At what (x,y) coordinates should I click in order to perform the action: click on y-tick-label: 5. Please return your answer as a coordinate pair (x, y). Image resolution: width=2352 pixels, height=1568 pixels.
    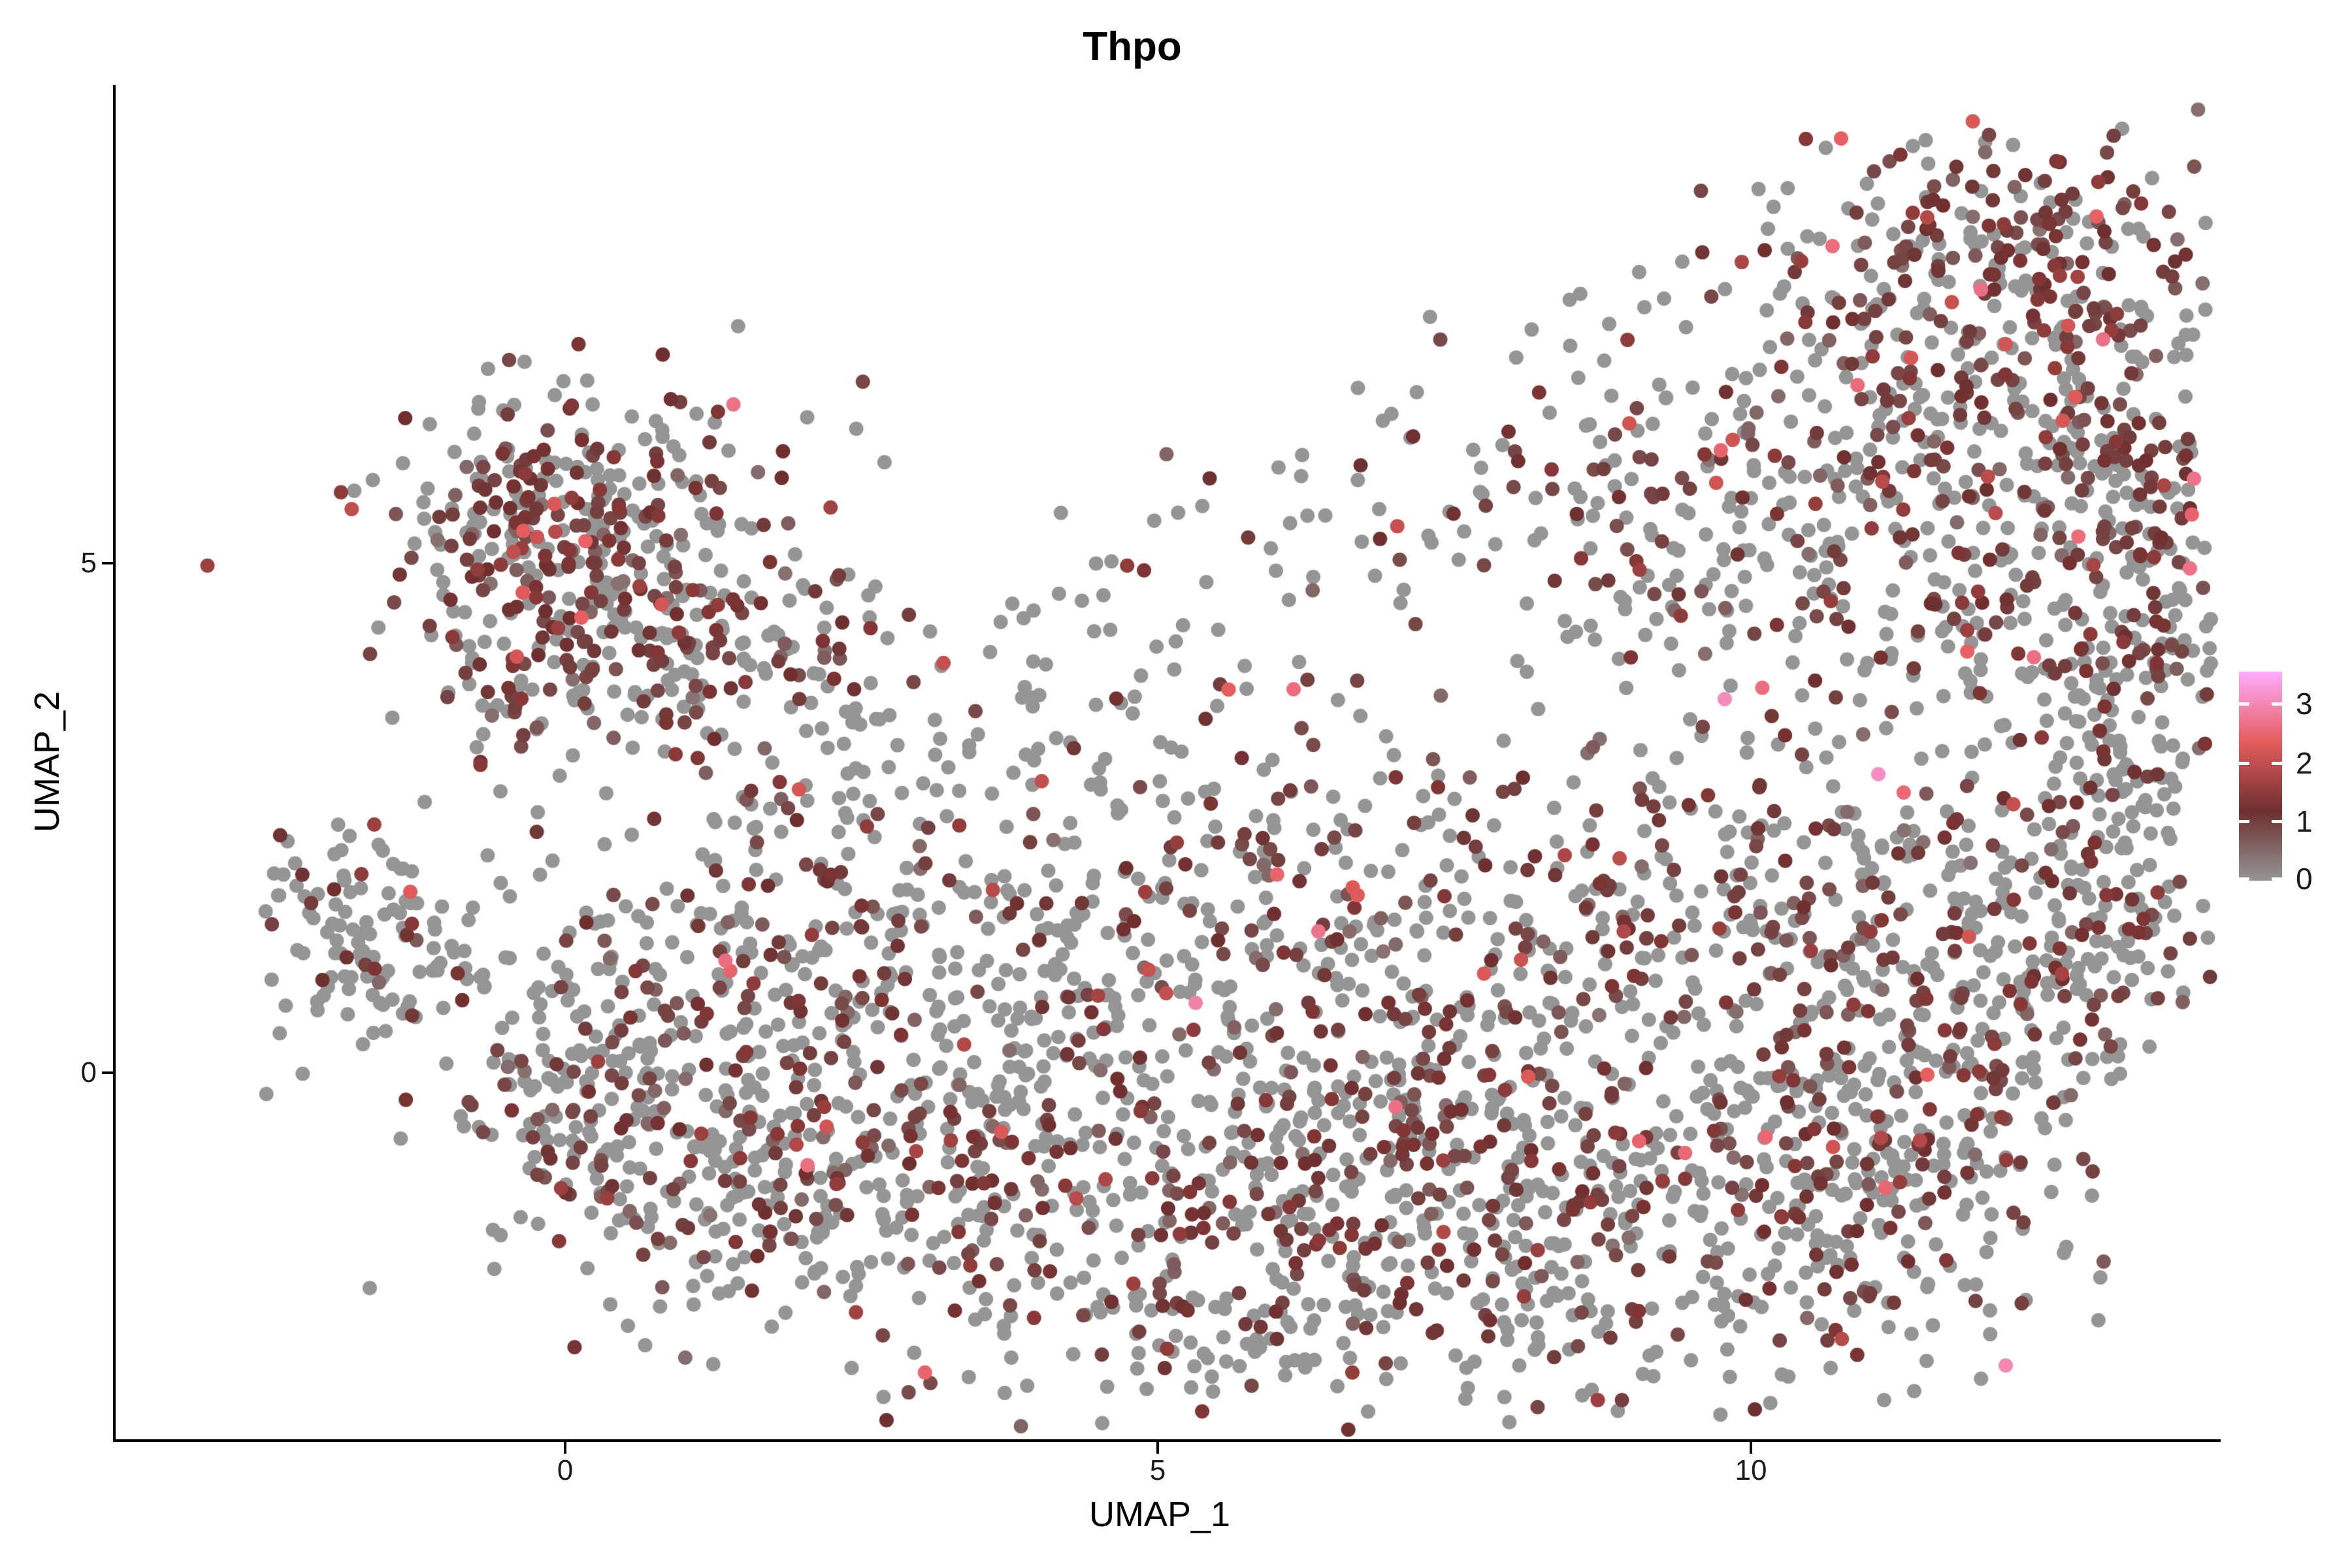
    Looking at the image, I should click on (88, 563).